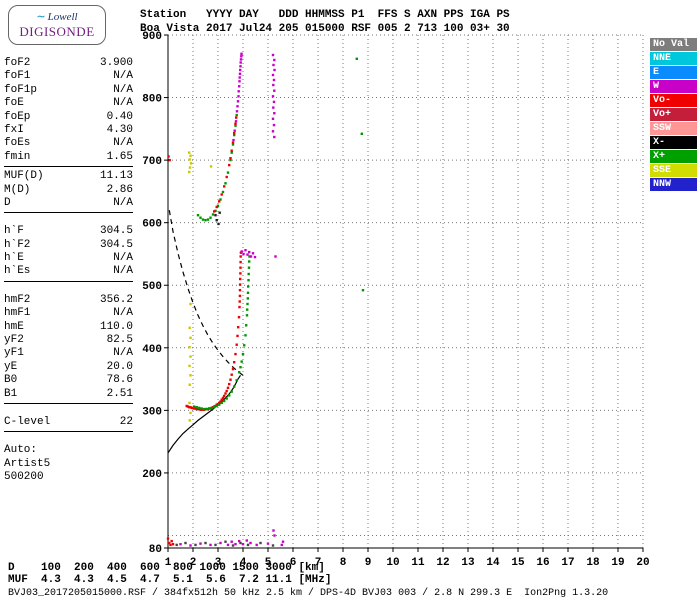 The height and width of the screenshot is (600, 700). Describe the element at coordinates (152, 412) in the screenshot. I see `y-tick-label: 300` at that location.